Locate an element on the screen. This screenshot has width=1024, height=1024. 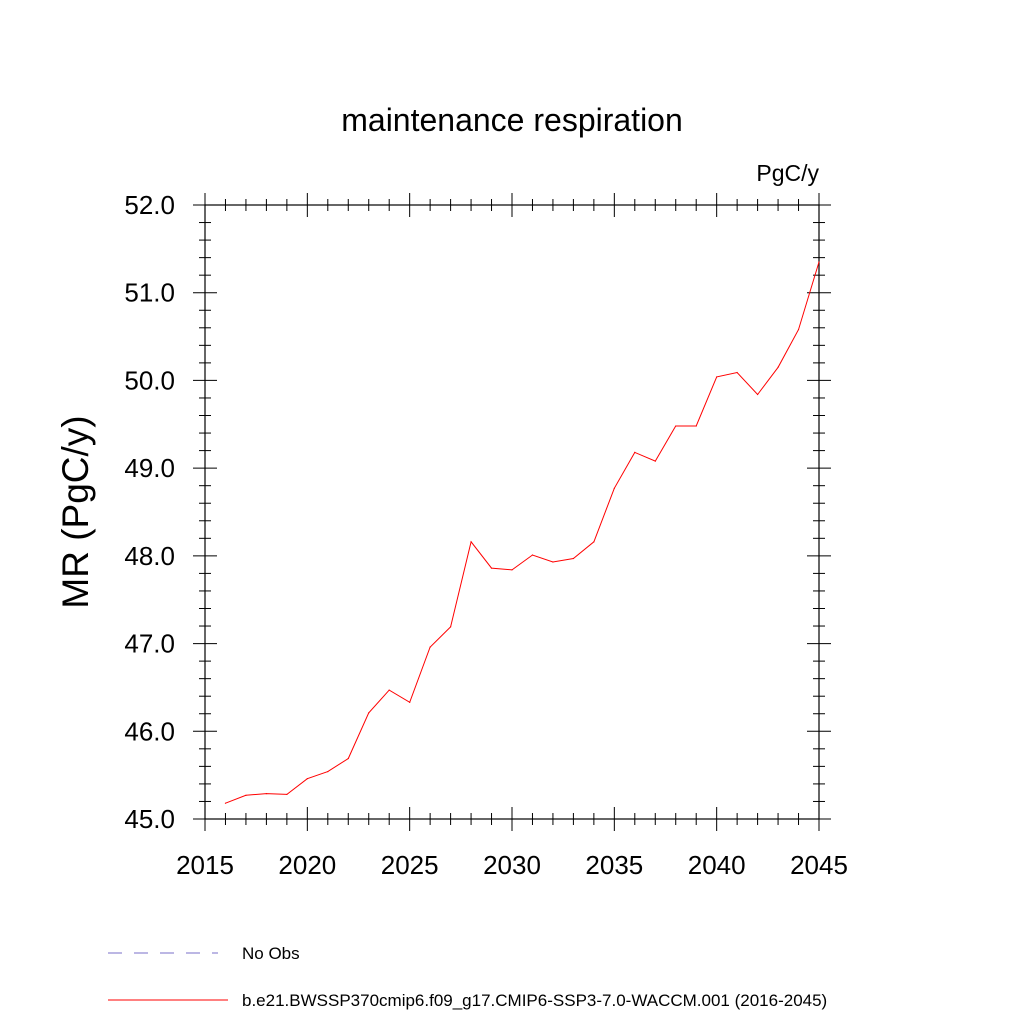
x-tick-label: 2030 is located at coordinates (512, 865).